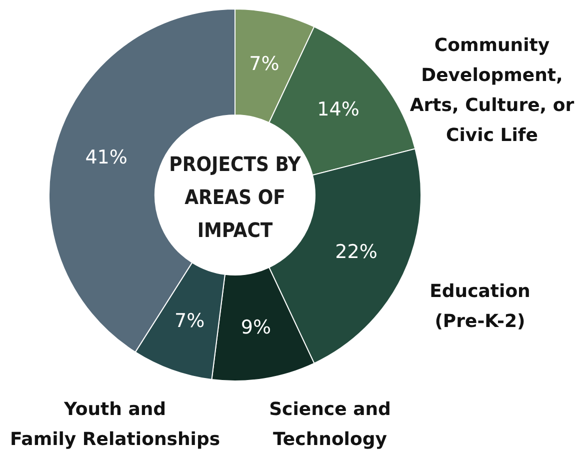  I want to click on data-label: 14%, so click(338, 109).